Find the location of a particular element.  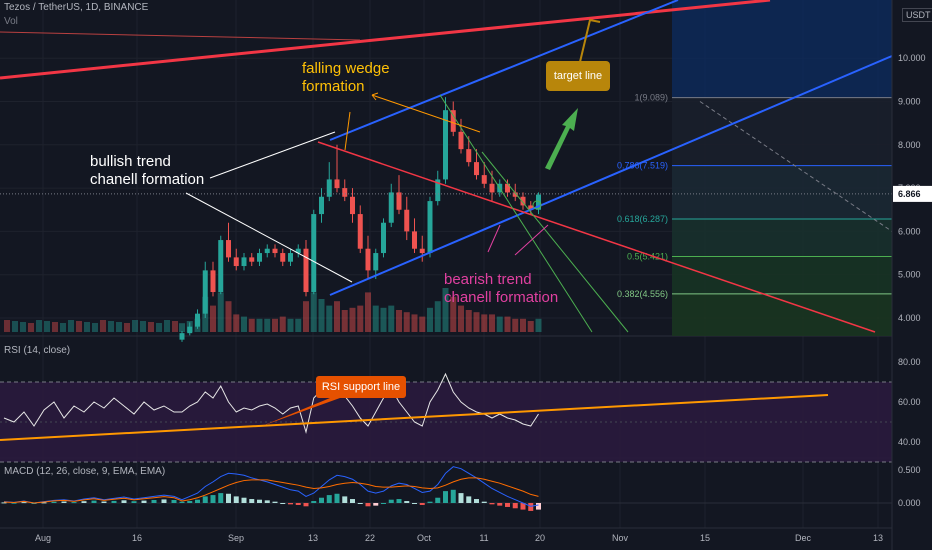

fib-level-label: 0.5(5.421) is located at coordinates (647, 256).